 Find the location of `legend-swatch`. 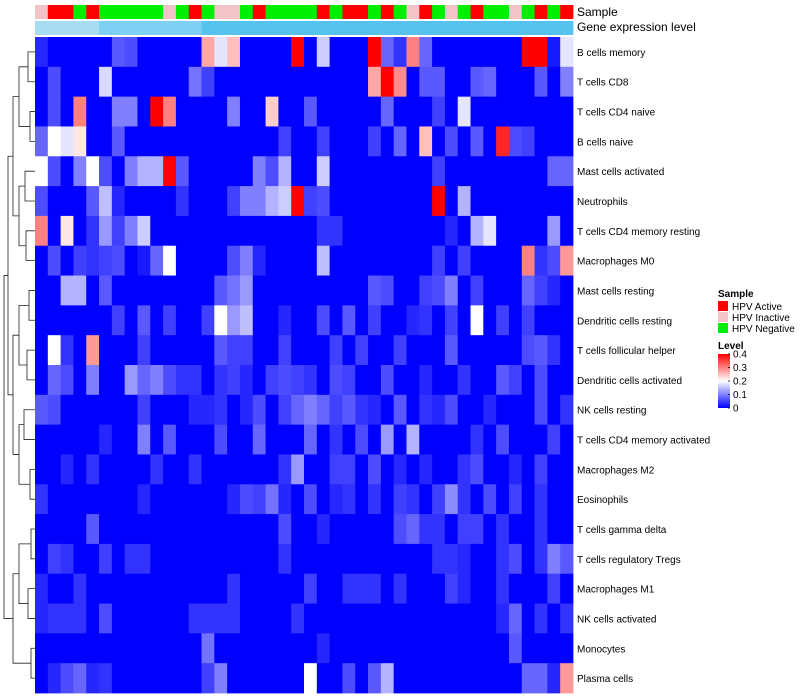

legend-swatch is located at coordinates (723, 317).